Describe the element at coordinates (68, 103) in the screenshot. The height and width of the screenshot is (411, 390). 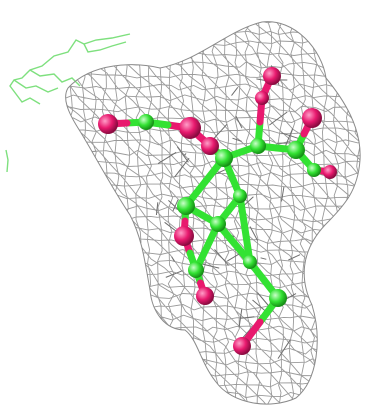
I see `protein-trace` at that location.